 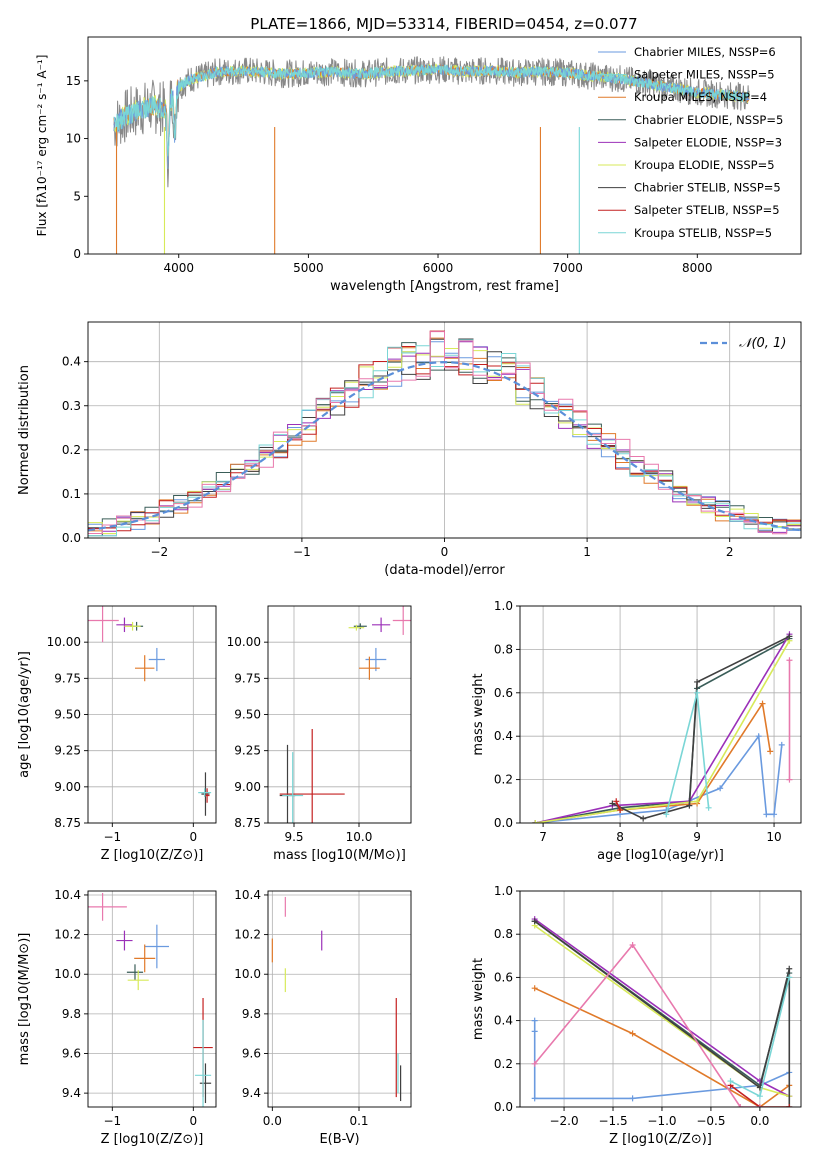 What do you see at coordinates (67, 715) in the screenshot?
I see `y-tick-label: 9.50` at bounding box center [67, 715].